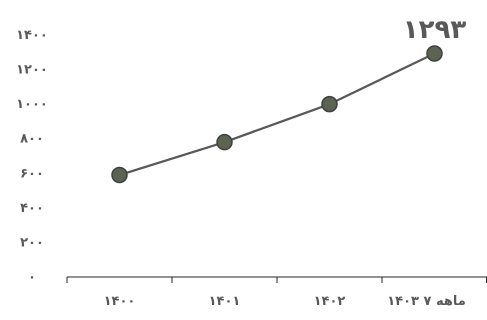 This screenshot has width=487, height=320. What do you see at coordinates (32, 104) in the screenshot?
I see `y-tick-label: ۱۰۰۰` at bounding box center [32, 104].